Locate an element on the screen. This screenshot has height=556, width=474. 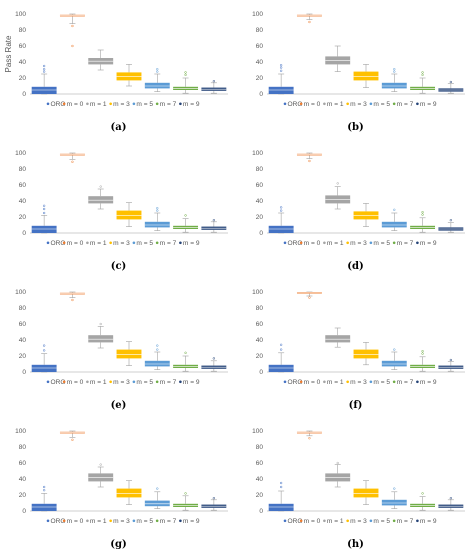
panel-caption: (h) is located at coordinates (355, 544).